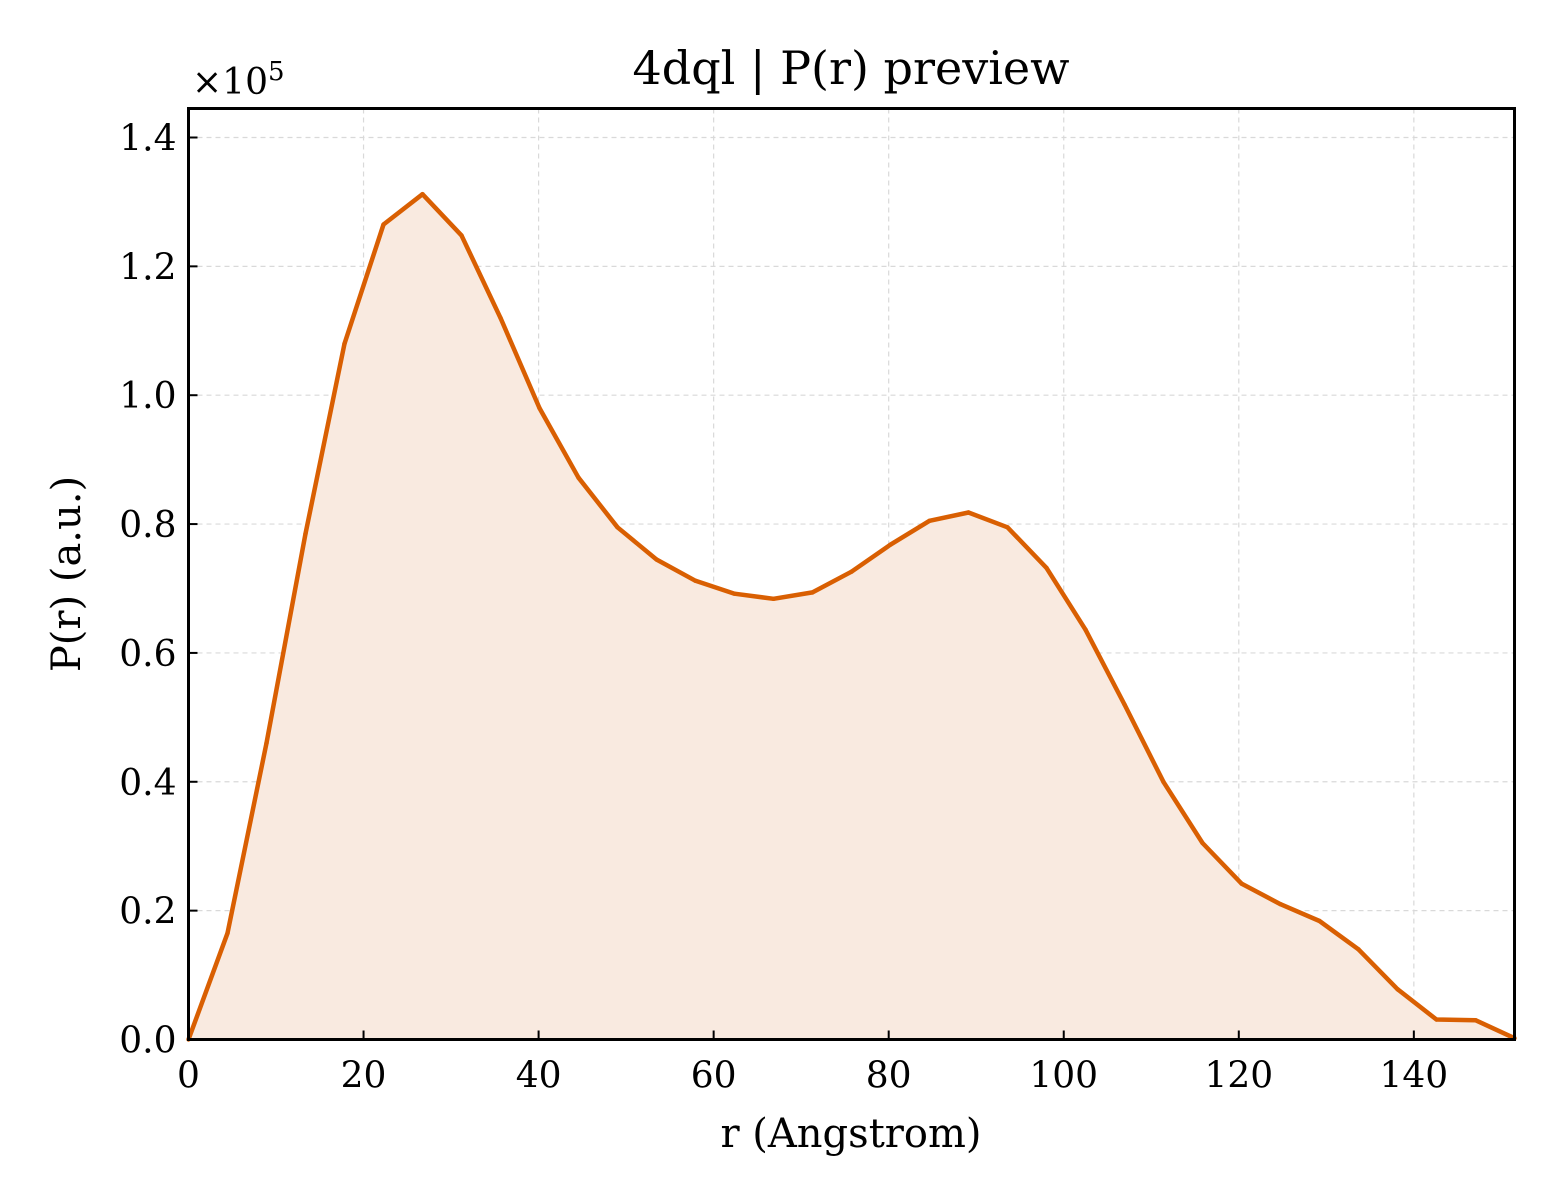  What do you see at coordinates (850, 1134) in the screenshot?
I see `x-axis-label: r (Angstrom)` at bounding box center [850, 1134].